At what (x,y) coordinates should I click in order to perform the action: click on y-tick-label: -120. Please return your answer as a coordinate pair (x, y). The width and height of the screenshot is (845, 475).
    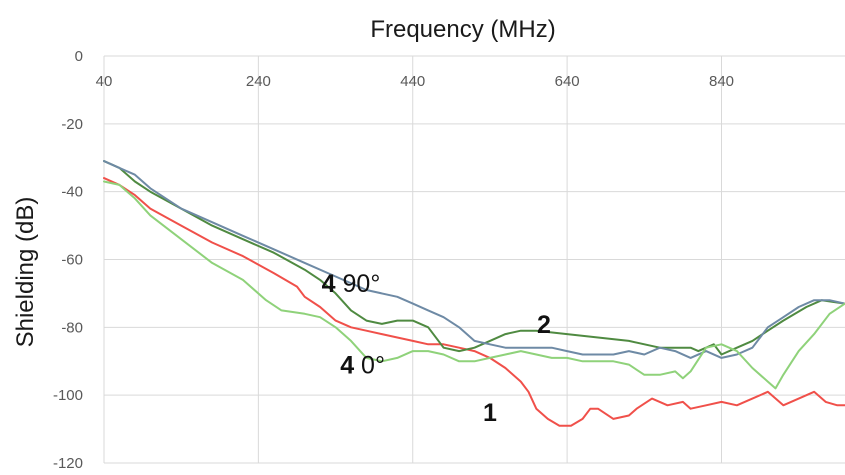
    Looking at the image, I should click on (68, 463).